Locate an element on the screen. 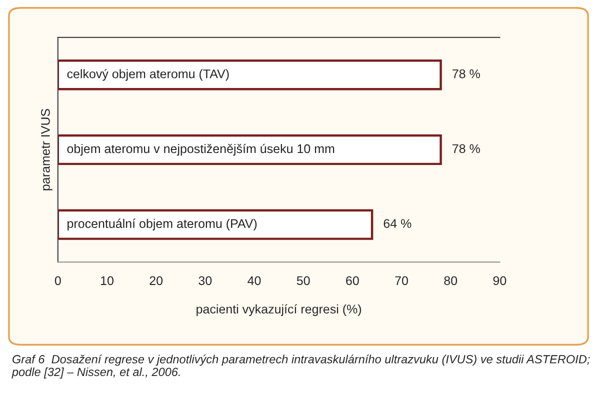  x-tick-label: 40 is located at coordinates (254, 281).